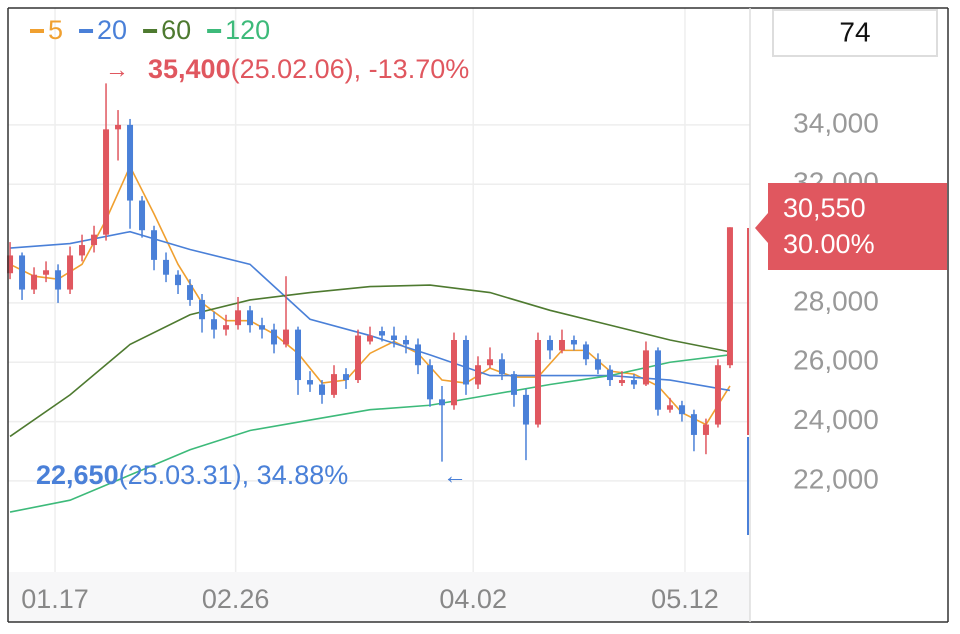  What do you see at coordinates (836, 360) in the screenshot?
I see `y-tick-label: 26,000` at bounding box center [836, 360].